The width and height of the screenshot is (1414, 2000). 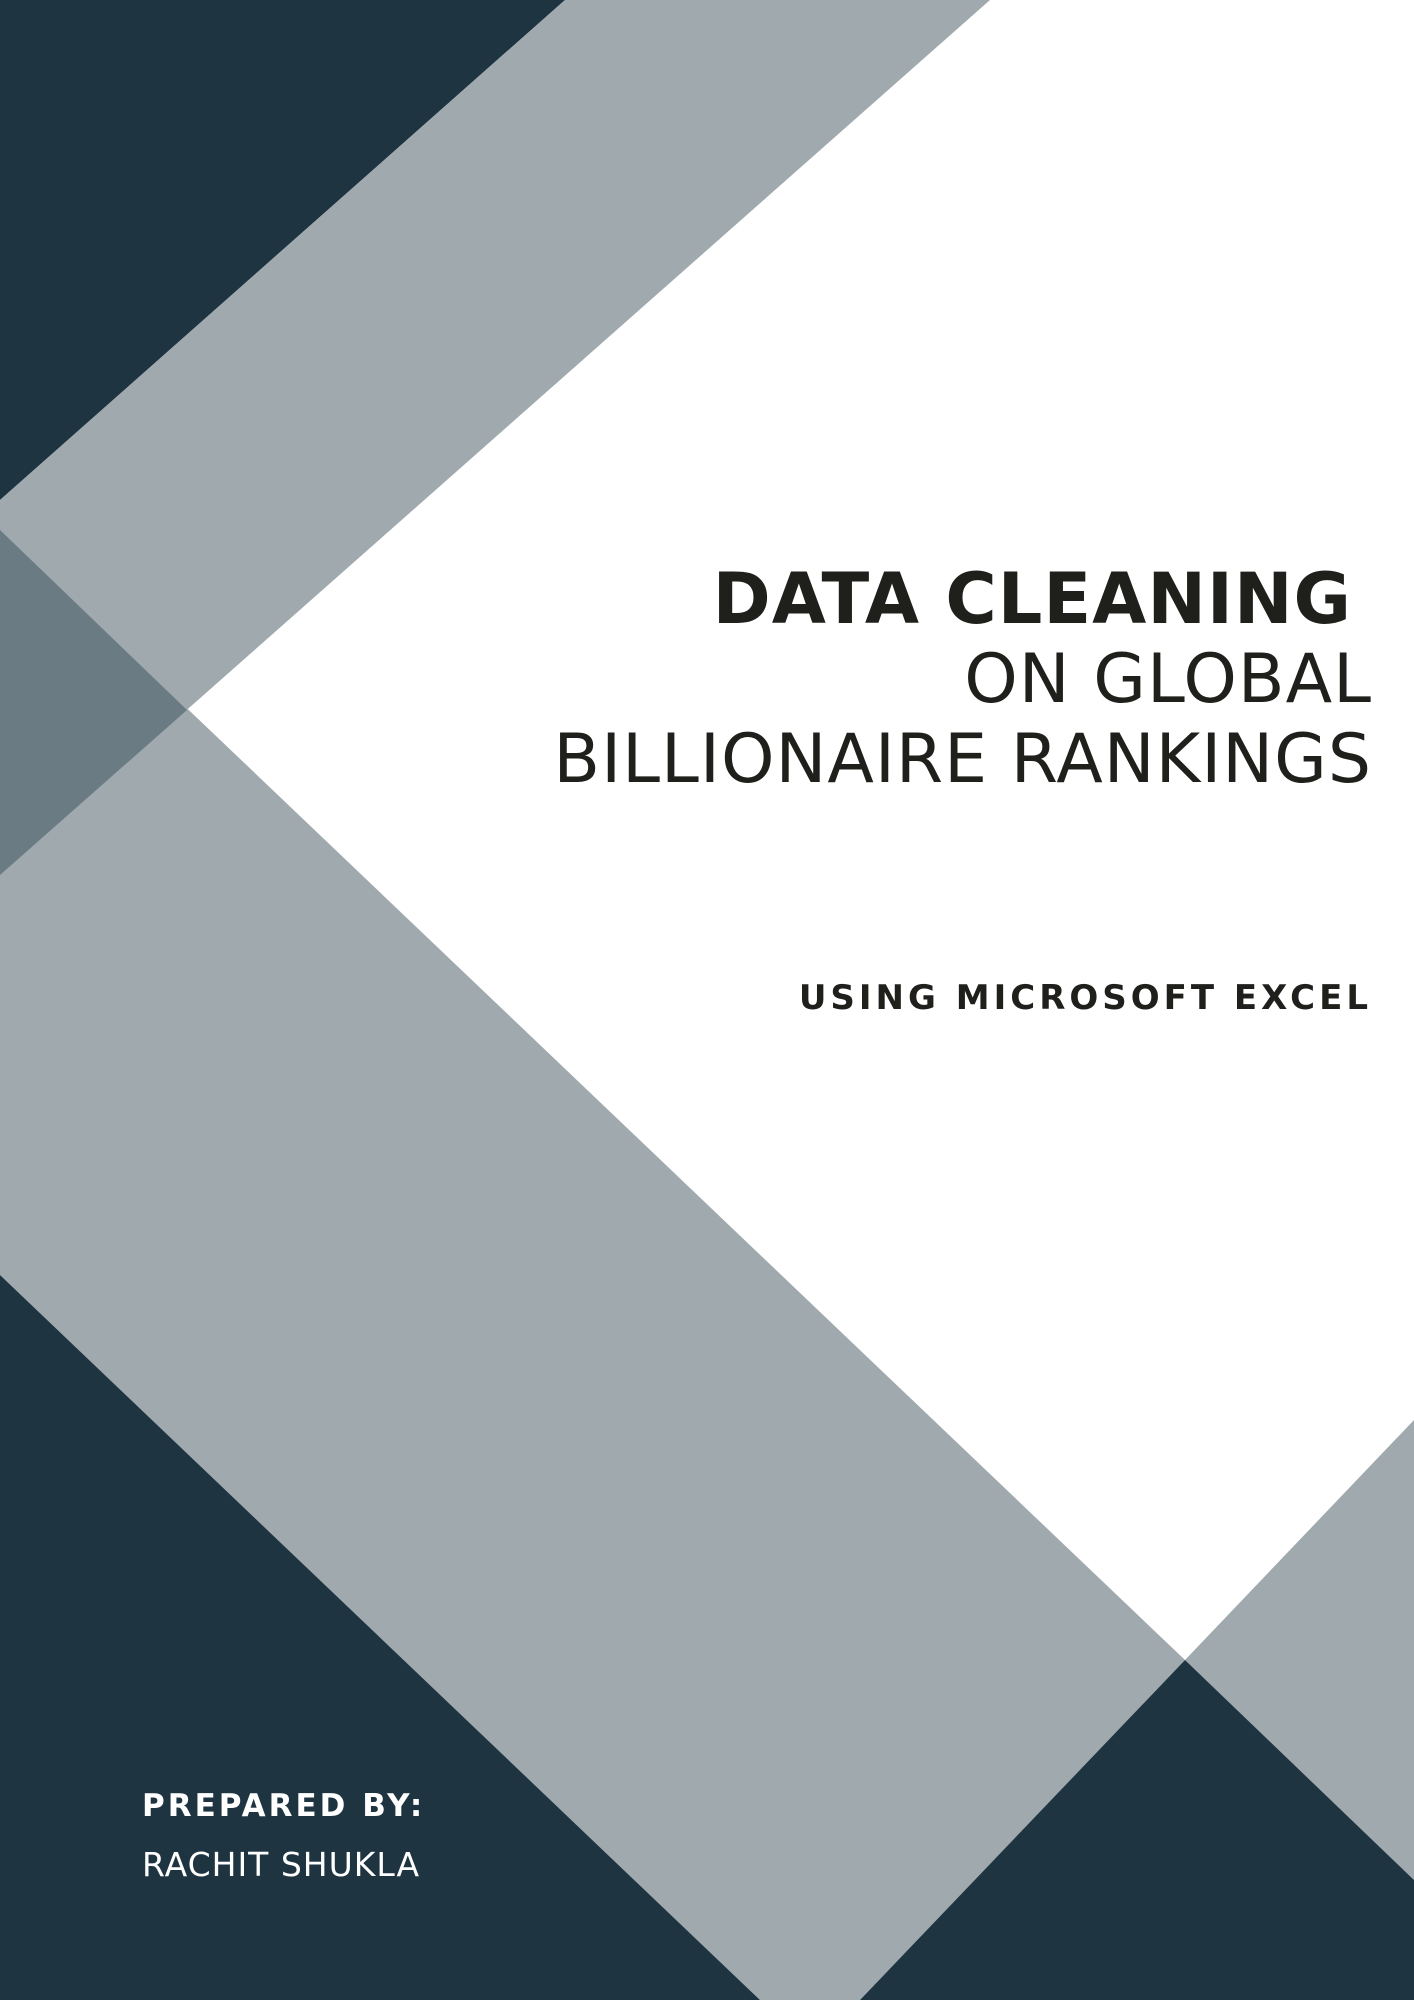 I want to click on subtitle: USING MICROSOFT EXCEL, so click(x=1085, y=998).